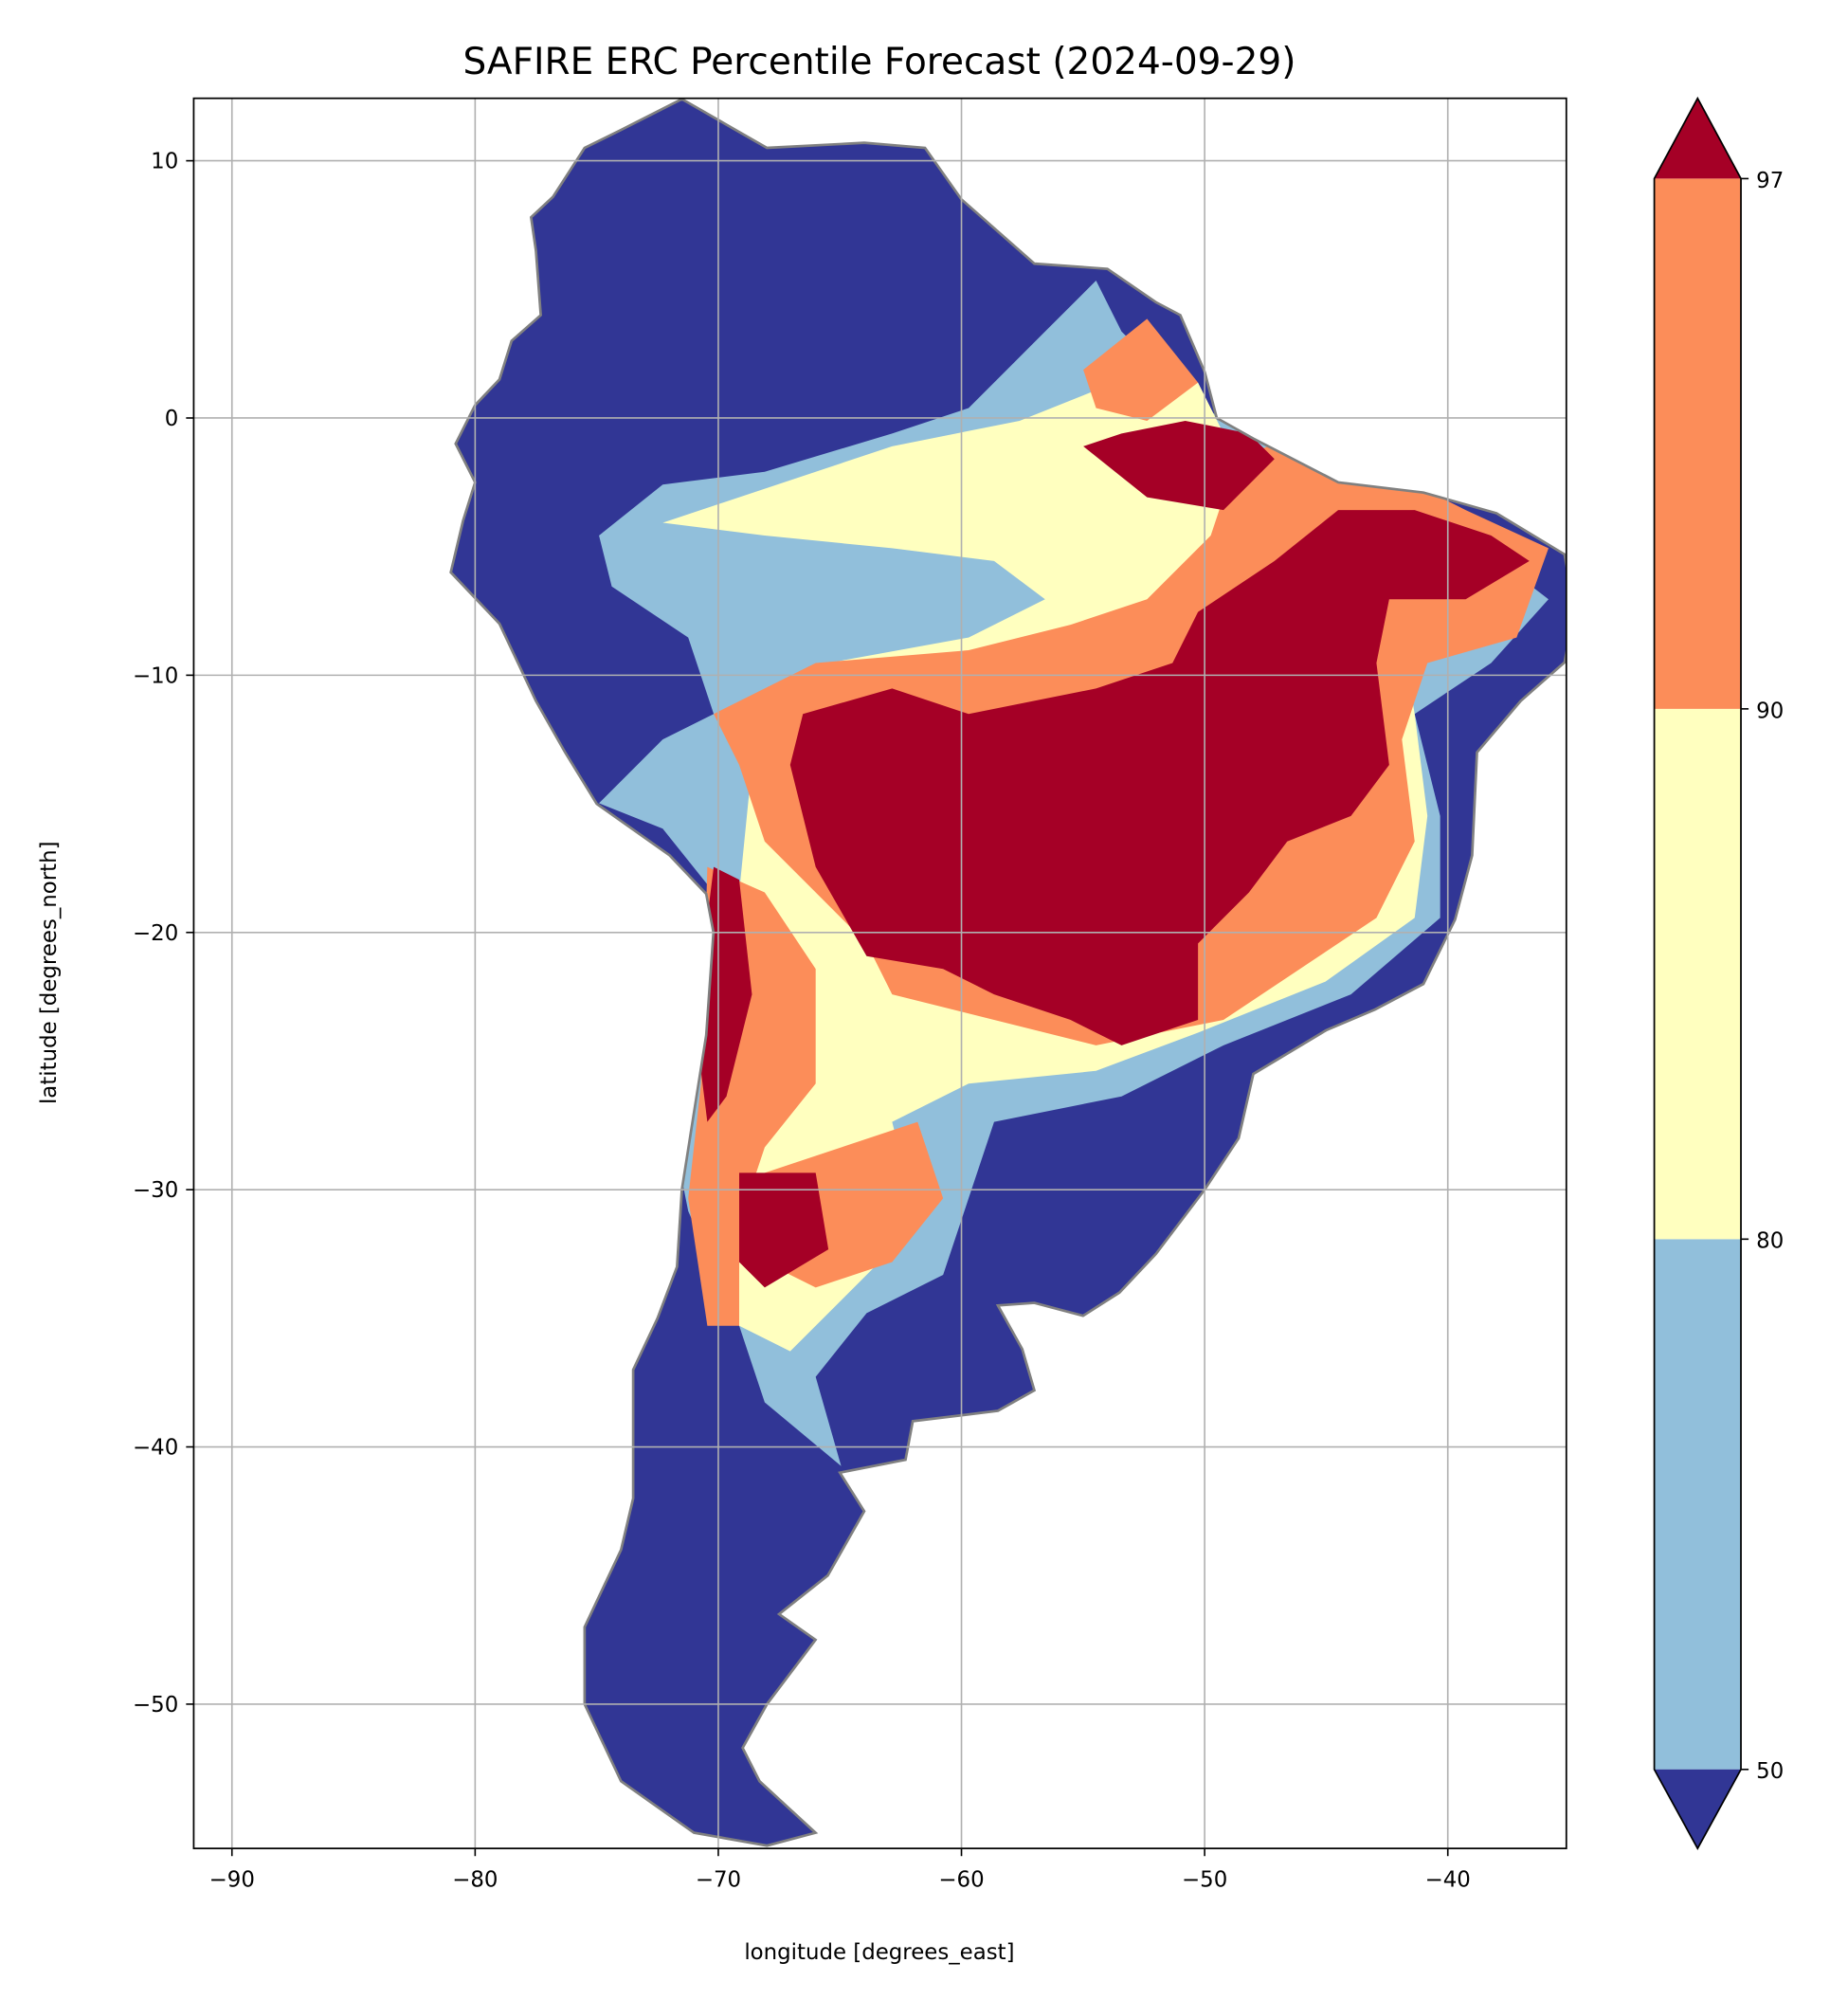 The image size is (1848, 1999). I want to click on y-tick-label: −50, so click(155, 1705).